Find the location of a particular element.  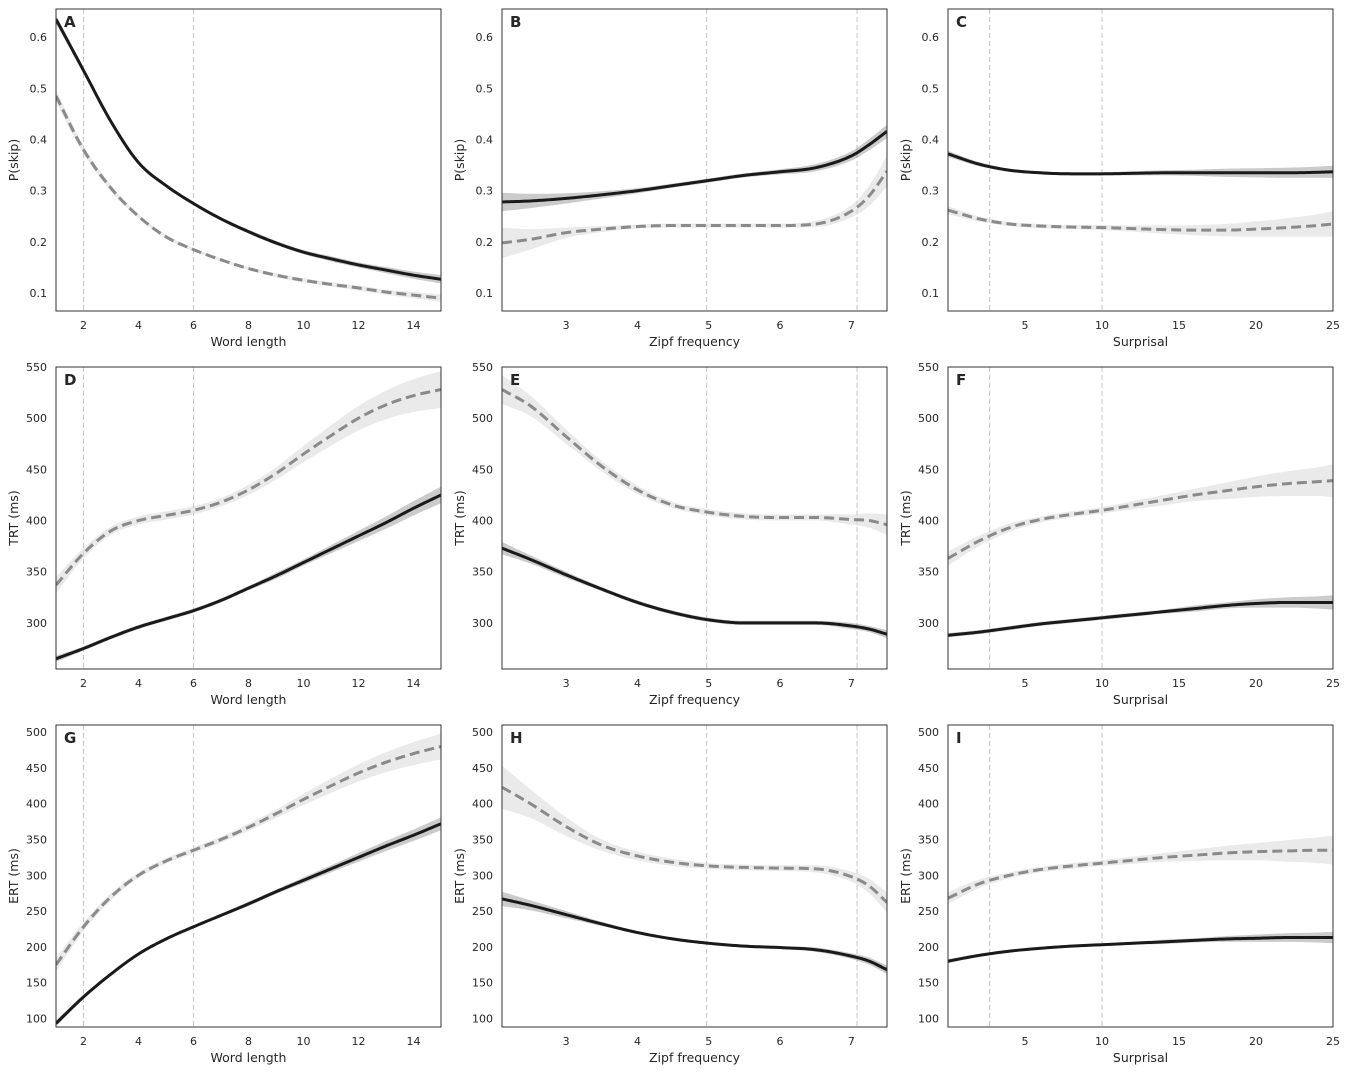

x-tick-label-a: 12 is located at coordinates (359, 325).